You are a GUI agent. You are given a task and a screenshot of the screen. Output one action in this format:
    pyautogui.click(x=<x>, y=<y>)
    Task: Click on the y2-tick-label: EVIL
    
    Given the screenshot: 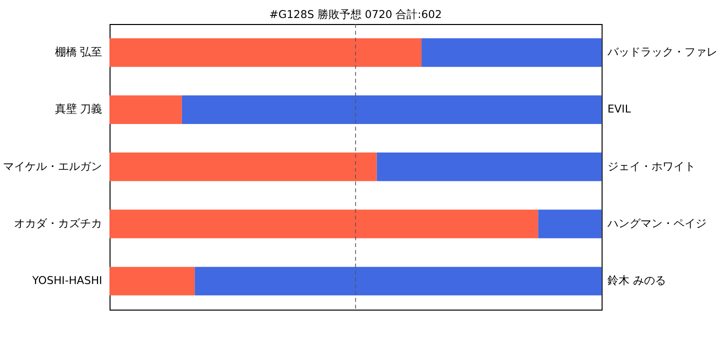 What is the action you would take?
    pyautogui.click(x=619, y=109)
    